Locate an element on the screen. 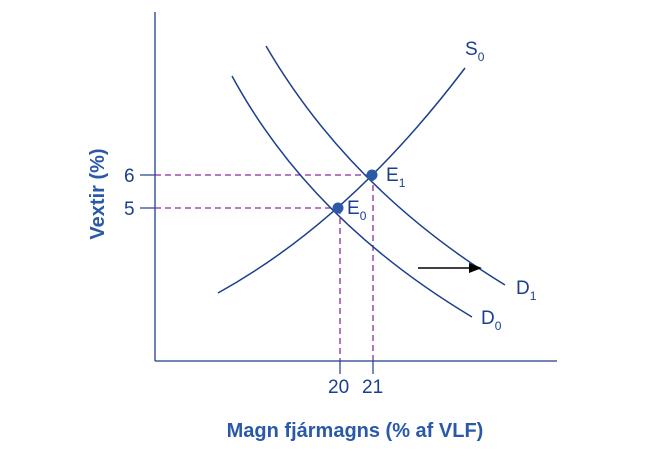  label-d0: D0 is located at coordinates (491, 320).